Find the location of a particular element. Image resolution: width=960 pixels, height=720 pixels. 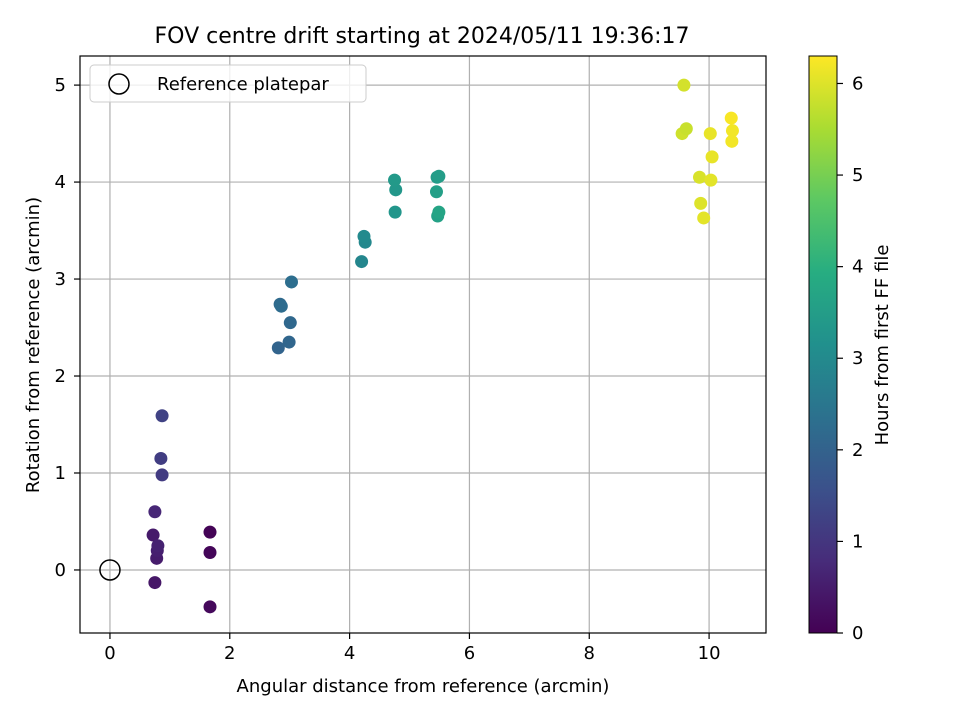

colorbar-tick-label: 3 is located at coordinates (857, 358).